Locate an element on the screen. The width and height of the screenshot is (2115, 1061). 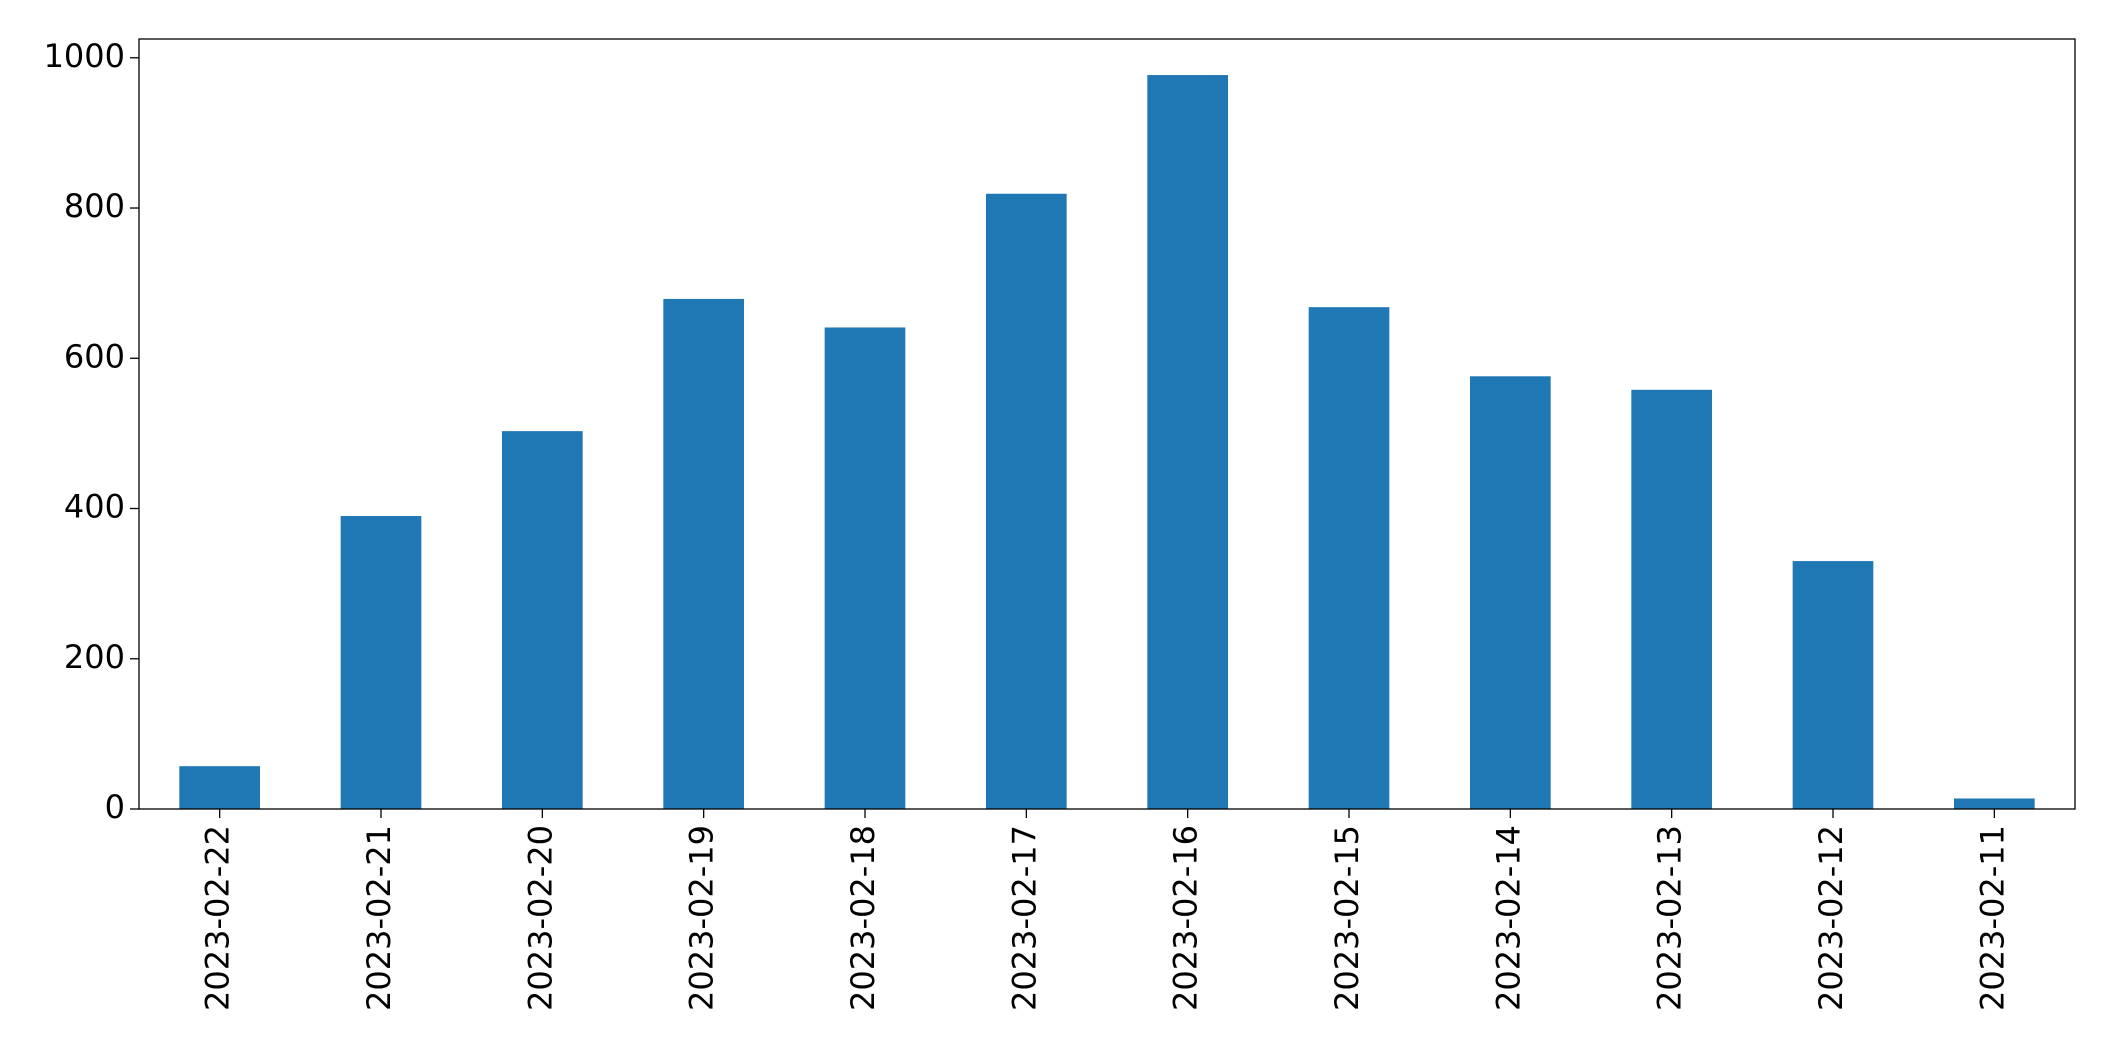
x-tick-label: 2023-02-11 is located at coordinates (1992, 918).